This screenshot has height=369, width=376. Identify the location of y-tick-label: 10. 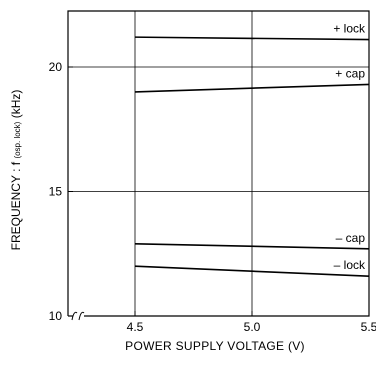
(56, 316).